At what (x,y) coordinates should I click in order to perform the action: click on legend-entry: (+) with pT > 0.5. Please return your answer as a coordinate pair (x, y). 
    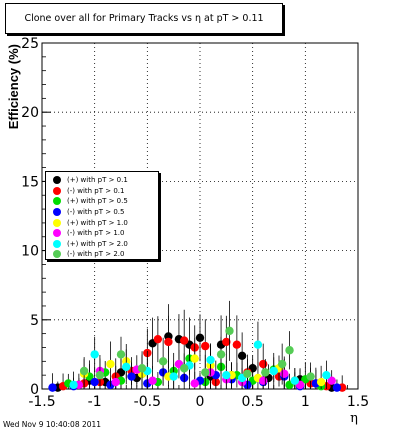
    Looking at the image, I should click on (102, 201).